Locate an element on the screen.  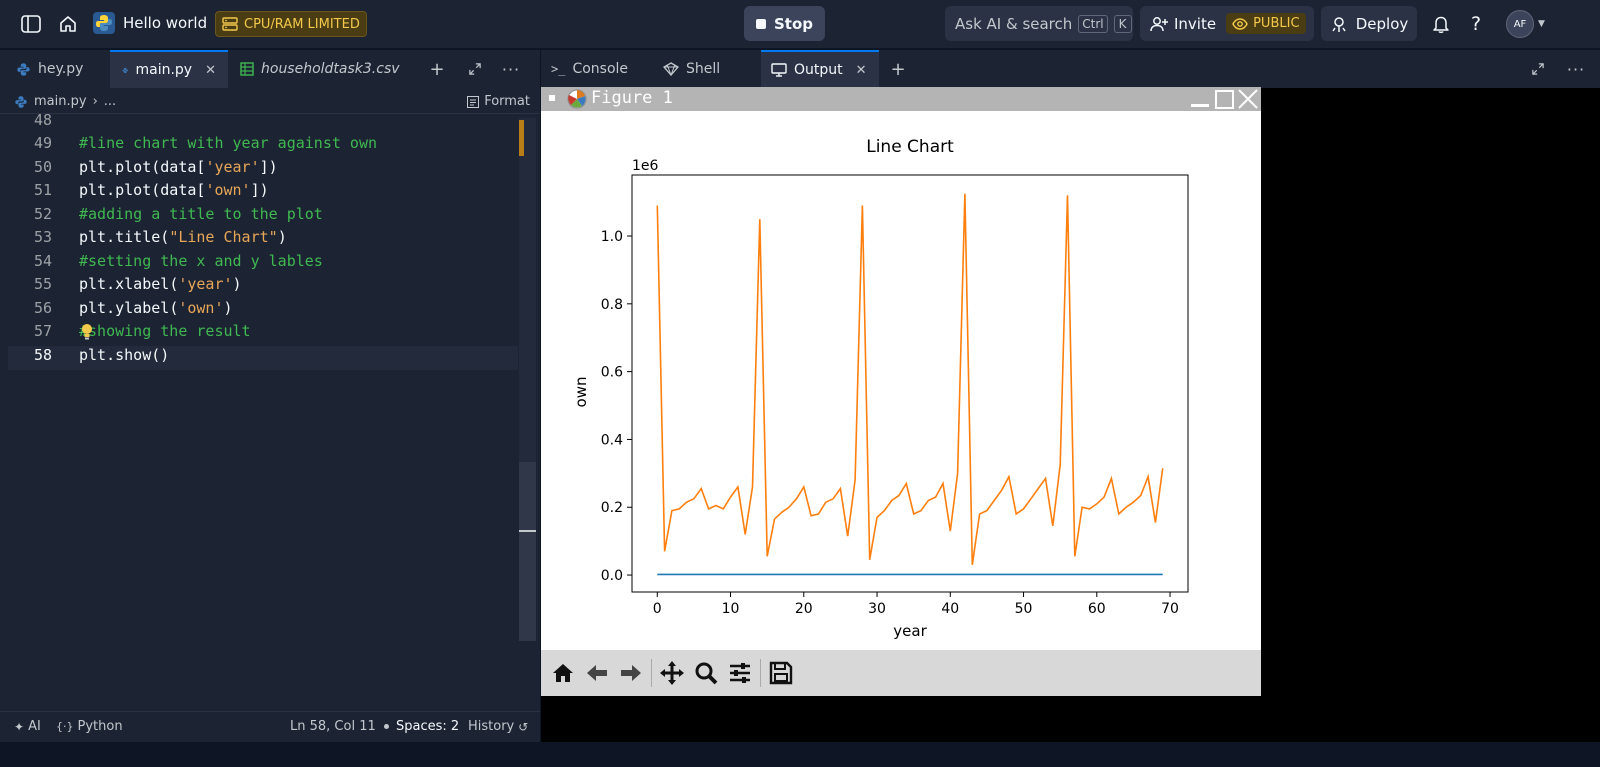
x-tick-label: 0 is located at coordinates (657, 609).